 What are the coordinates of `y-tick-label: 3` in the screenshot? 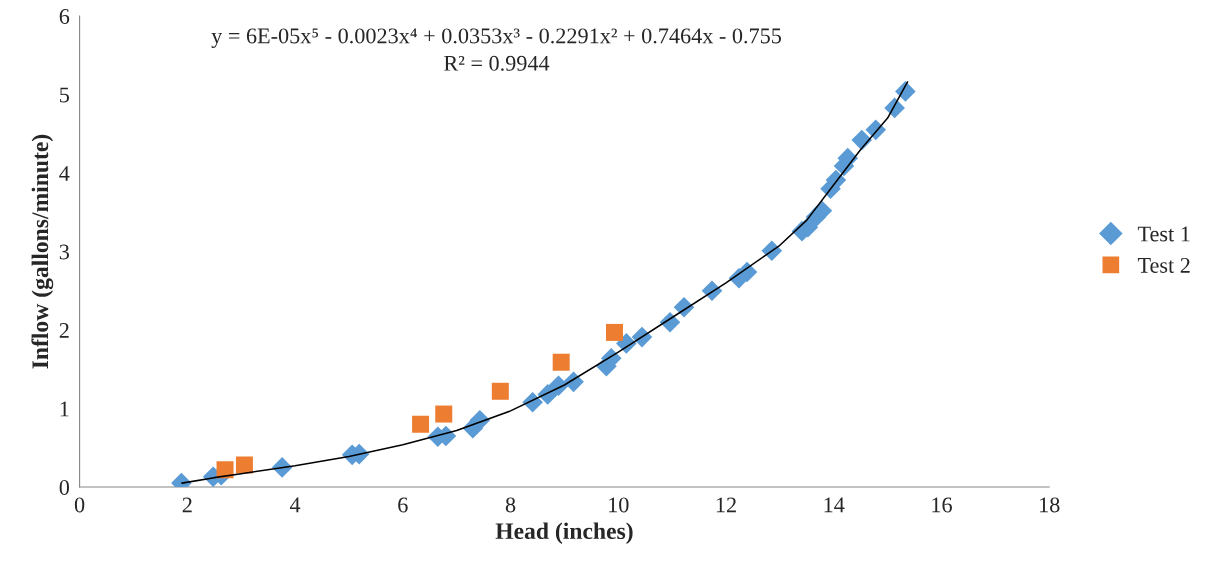 It's located at (64, 252).